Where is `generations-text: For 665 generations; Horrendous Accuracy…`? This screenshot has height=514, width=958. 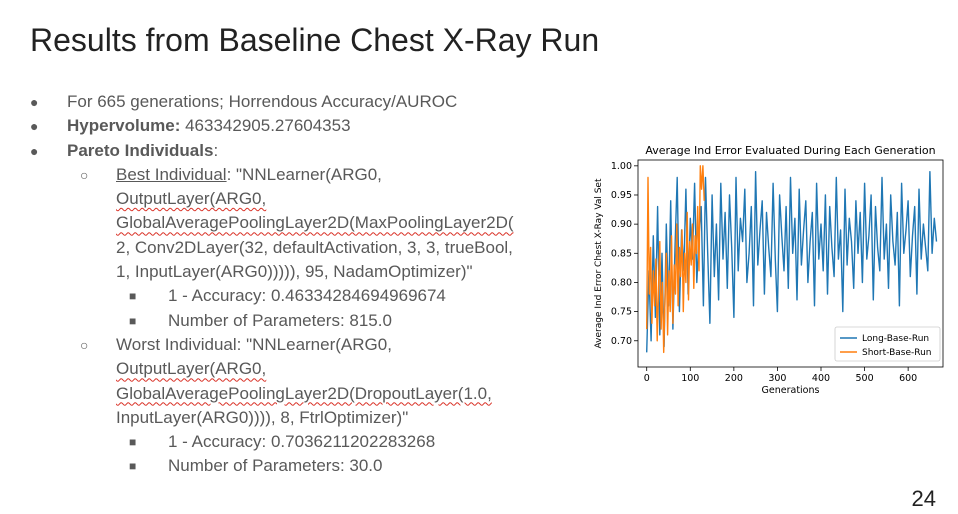
generations-text: For 665 generations; Horrendous Accuracy… is located at coordinates (262, 101).